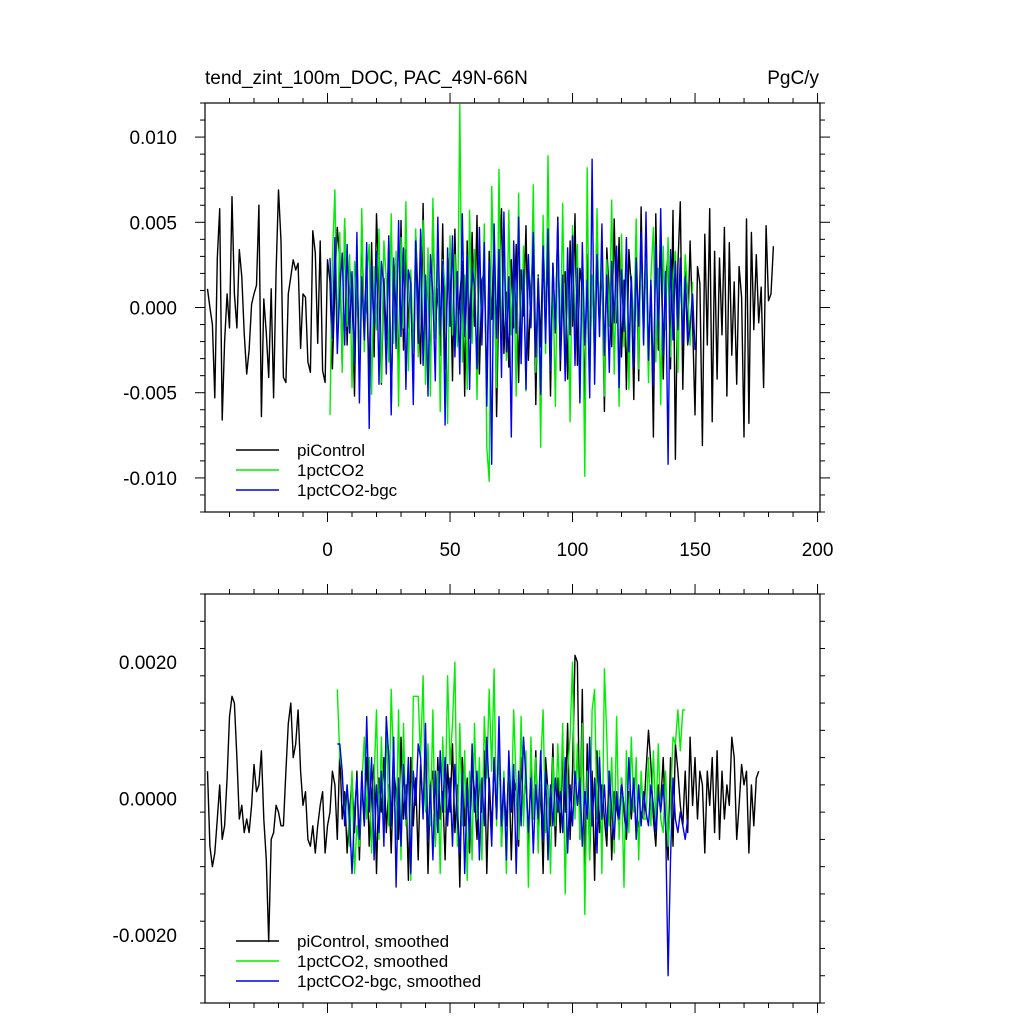  Describe the element at coordinates (366, 78) in the screenshot. I see `panel-title: tend_zint_100m_DOC, PAC_49N-66N` at that location.